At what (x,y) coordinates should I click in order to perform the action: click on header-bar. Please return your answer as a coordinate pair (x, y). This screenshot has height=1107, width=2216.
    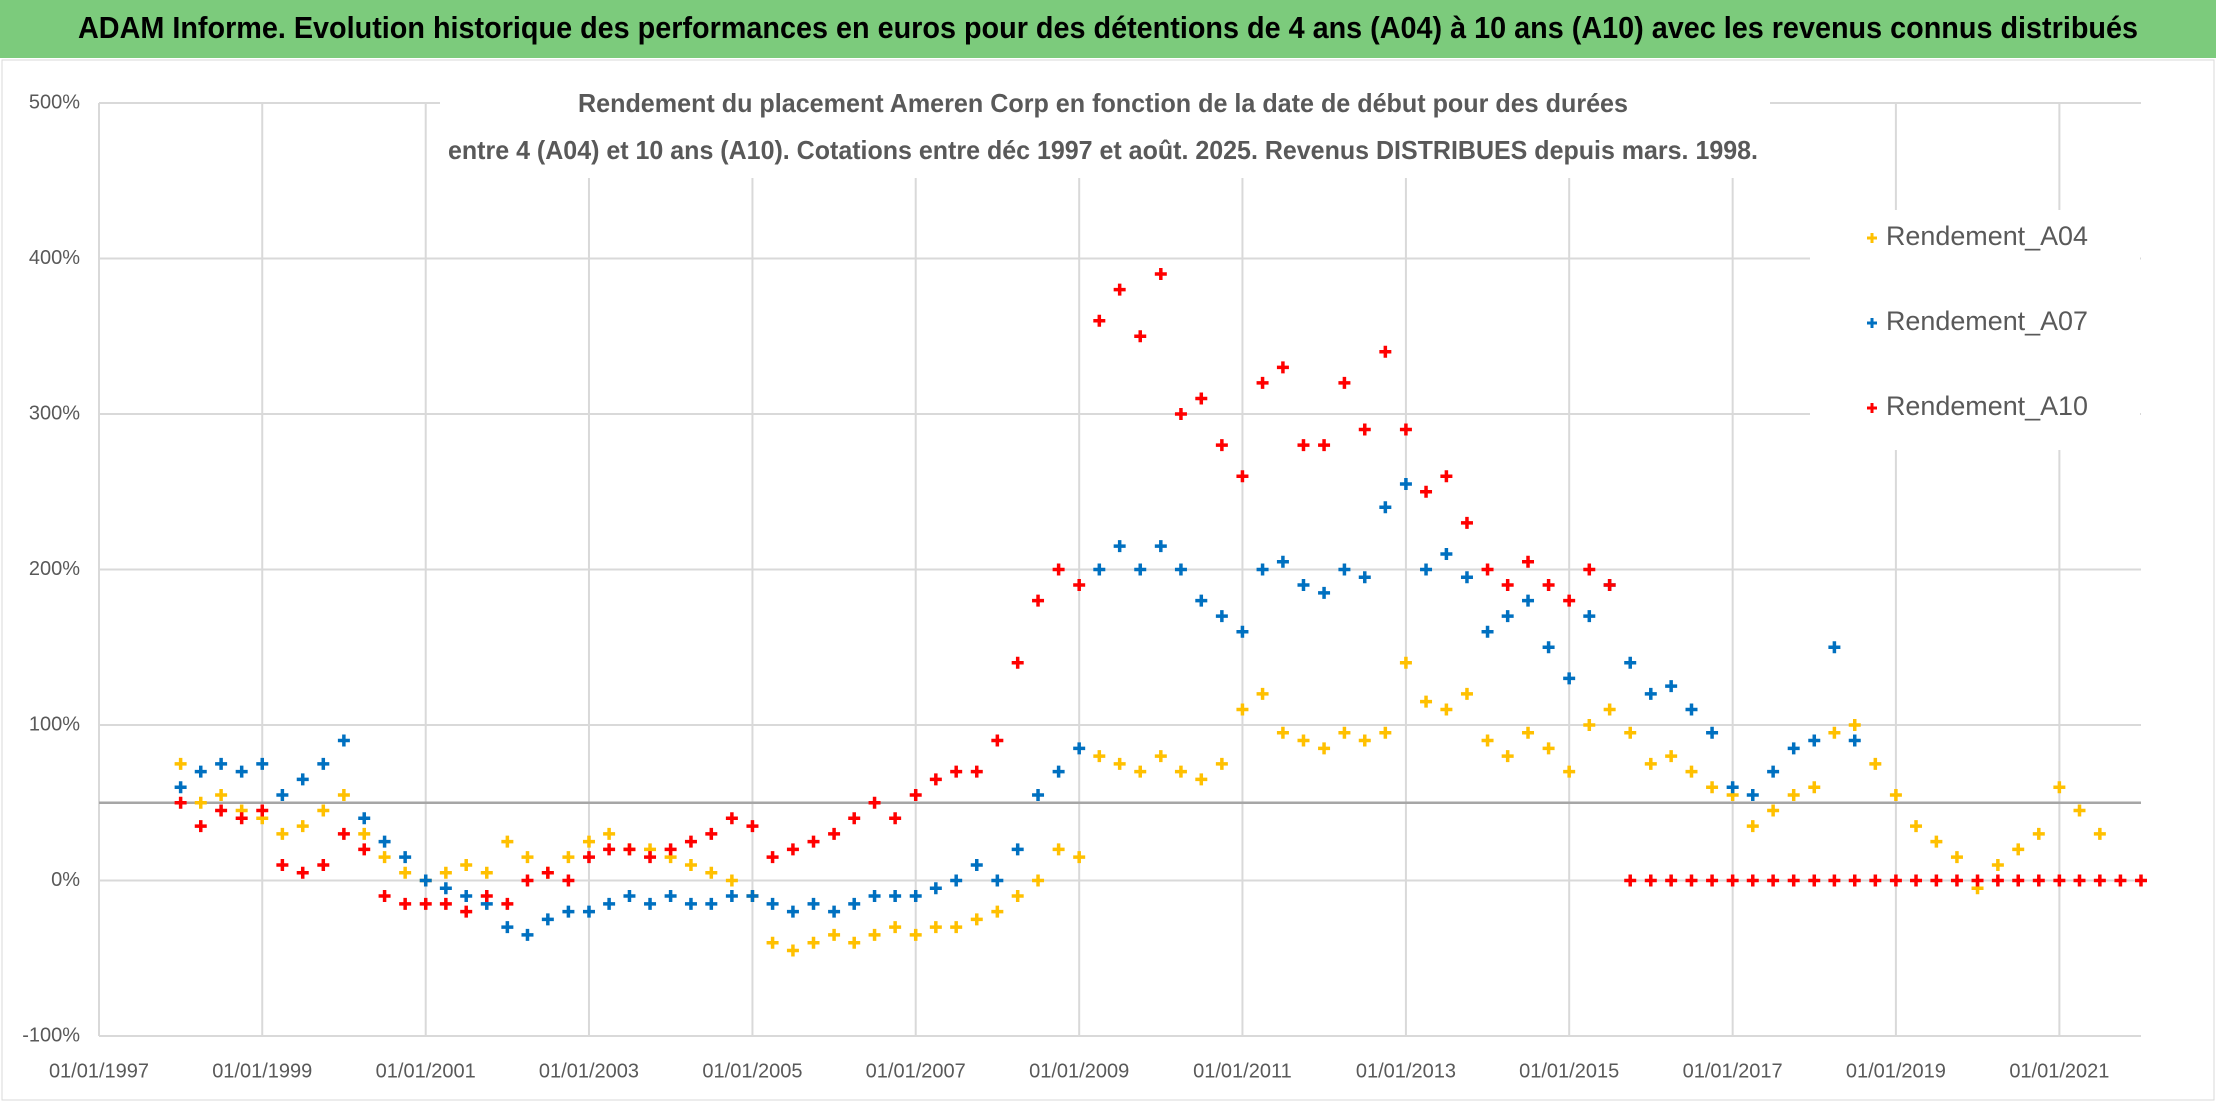
    Looking at the image, I should click on (1108, 29).